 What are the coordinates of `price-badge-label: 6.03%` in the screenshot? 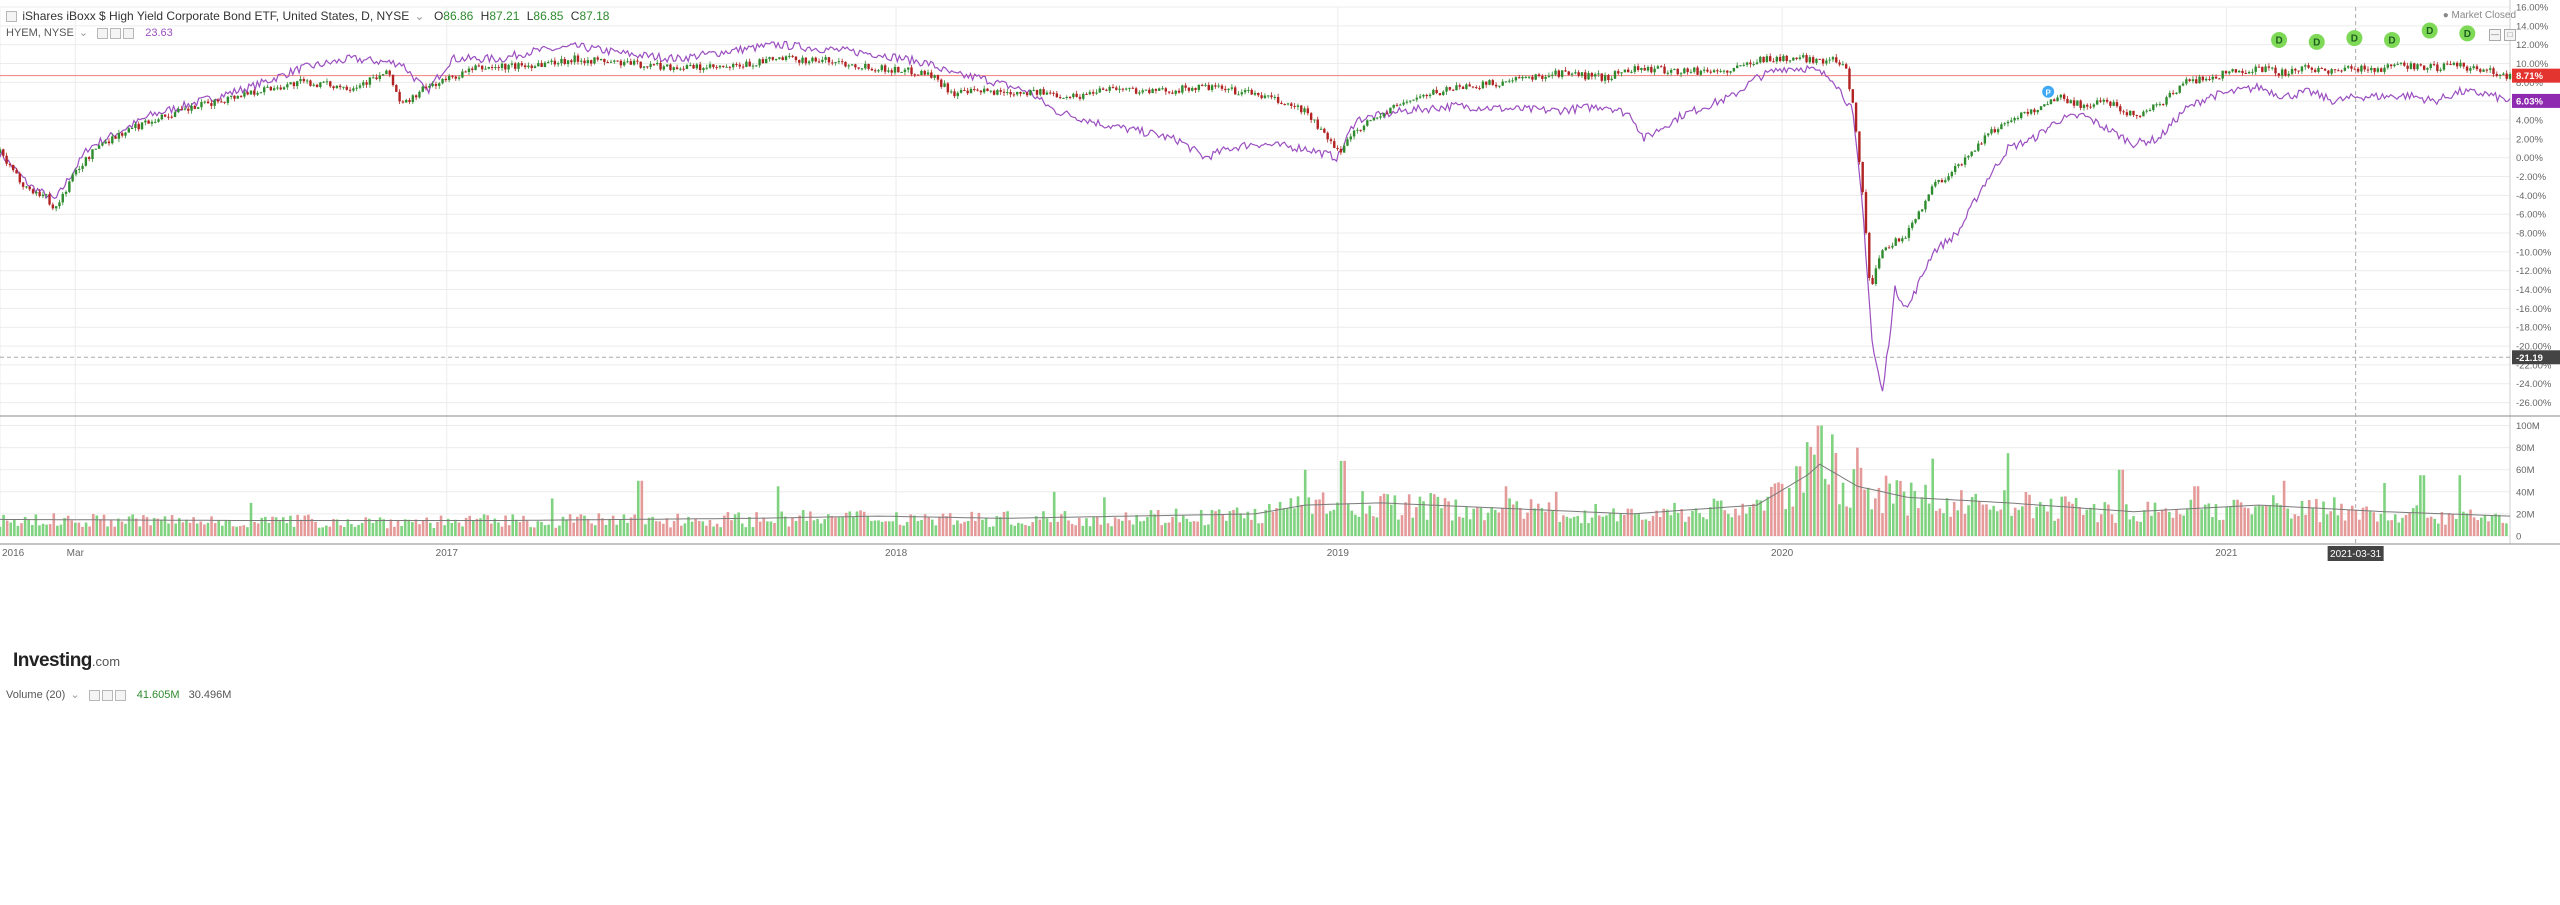 It's located at (2529, 101).